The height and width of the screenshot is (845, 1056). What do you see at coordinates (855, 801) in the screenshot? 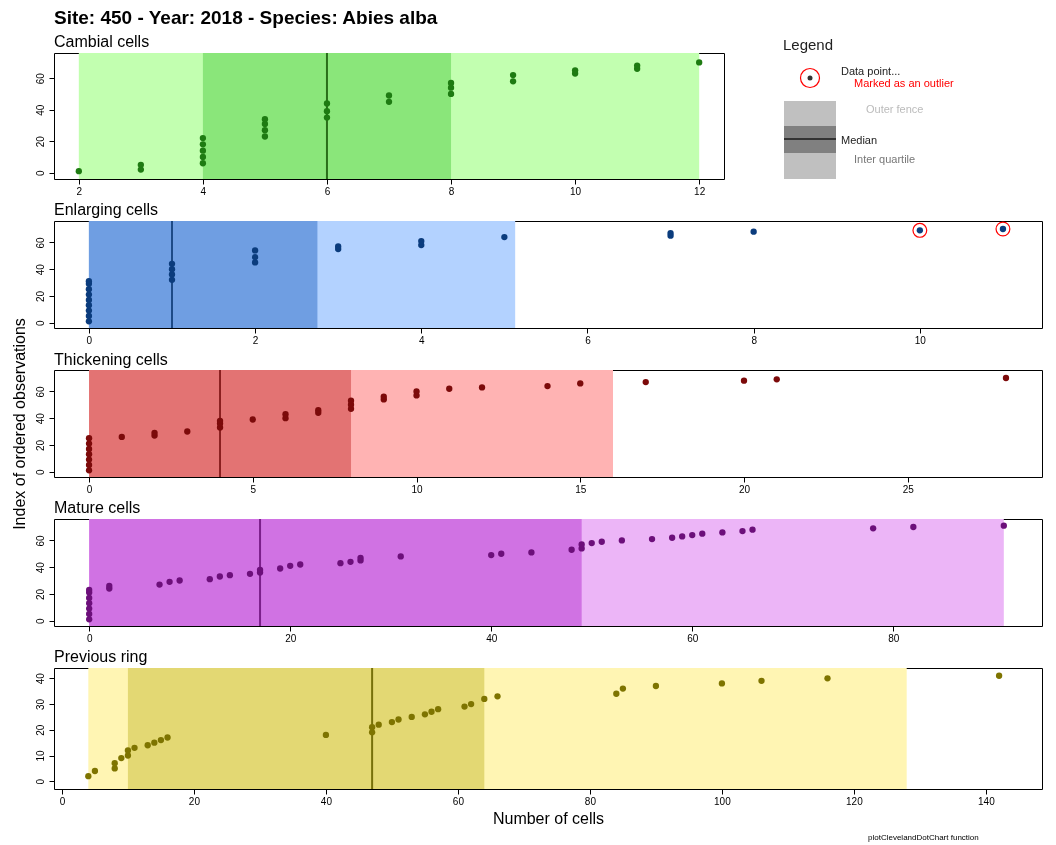
I see `x-tick-label: 120` at bounding box center [855, 801].